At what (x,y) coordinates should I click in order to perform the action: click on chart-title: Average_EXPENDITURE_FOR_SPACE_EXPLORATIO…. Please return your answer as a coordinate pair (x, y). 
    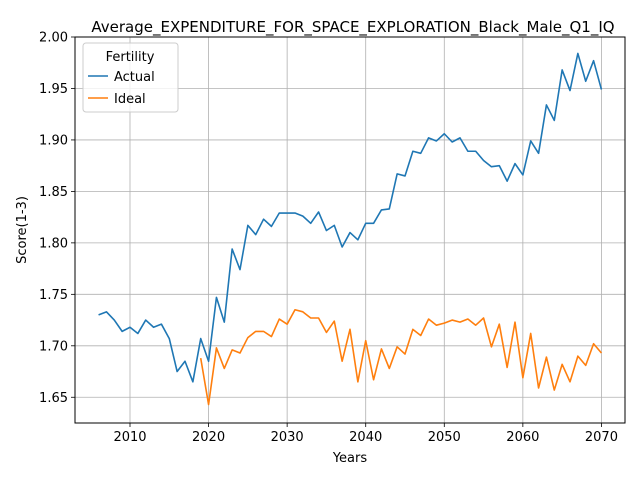
    Looking at the image, I should click on (352, 27).